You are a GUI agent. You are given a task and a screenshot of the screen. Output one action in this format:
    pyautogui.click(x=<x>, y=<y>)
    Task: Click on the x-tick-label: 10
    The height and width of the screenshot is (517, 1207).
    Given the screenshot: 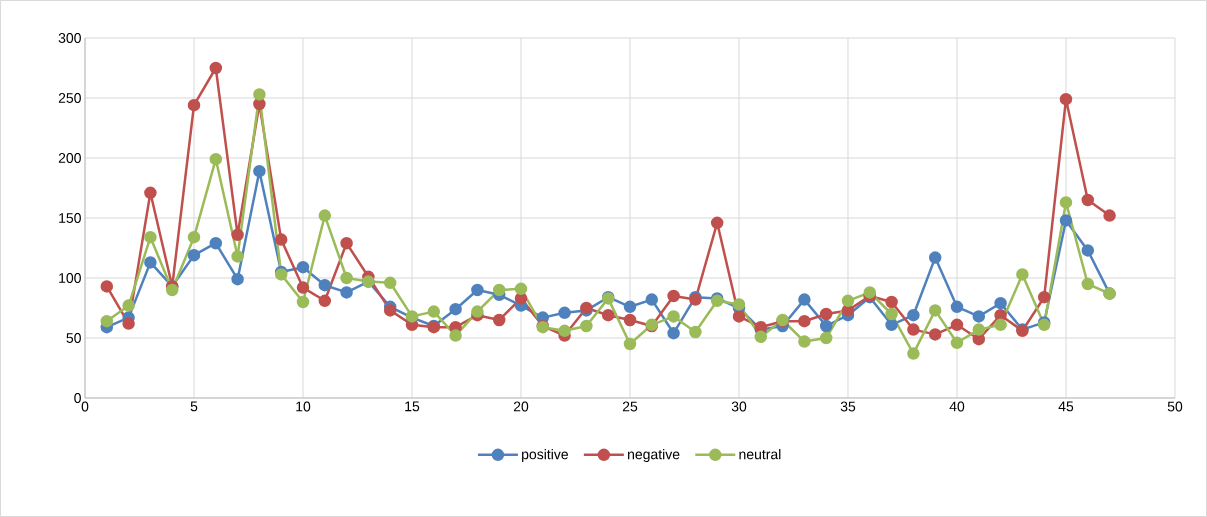 What is the action you would take?
    pyautogui.click(x=303, y=406)
    